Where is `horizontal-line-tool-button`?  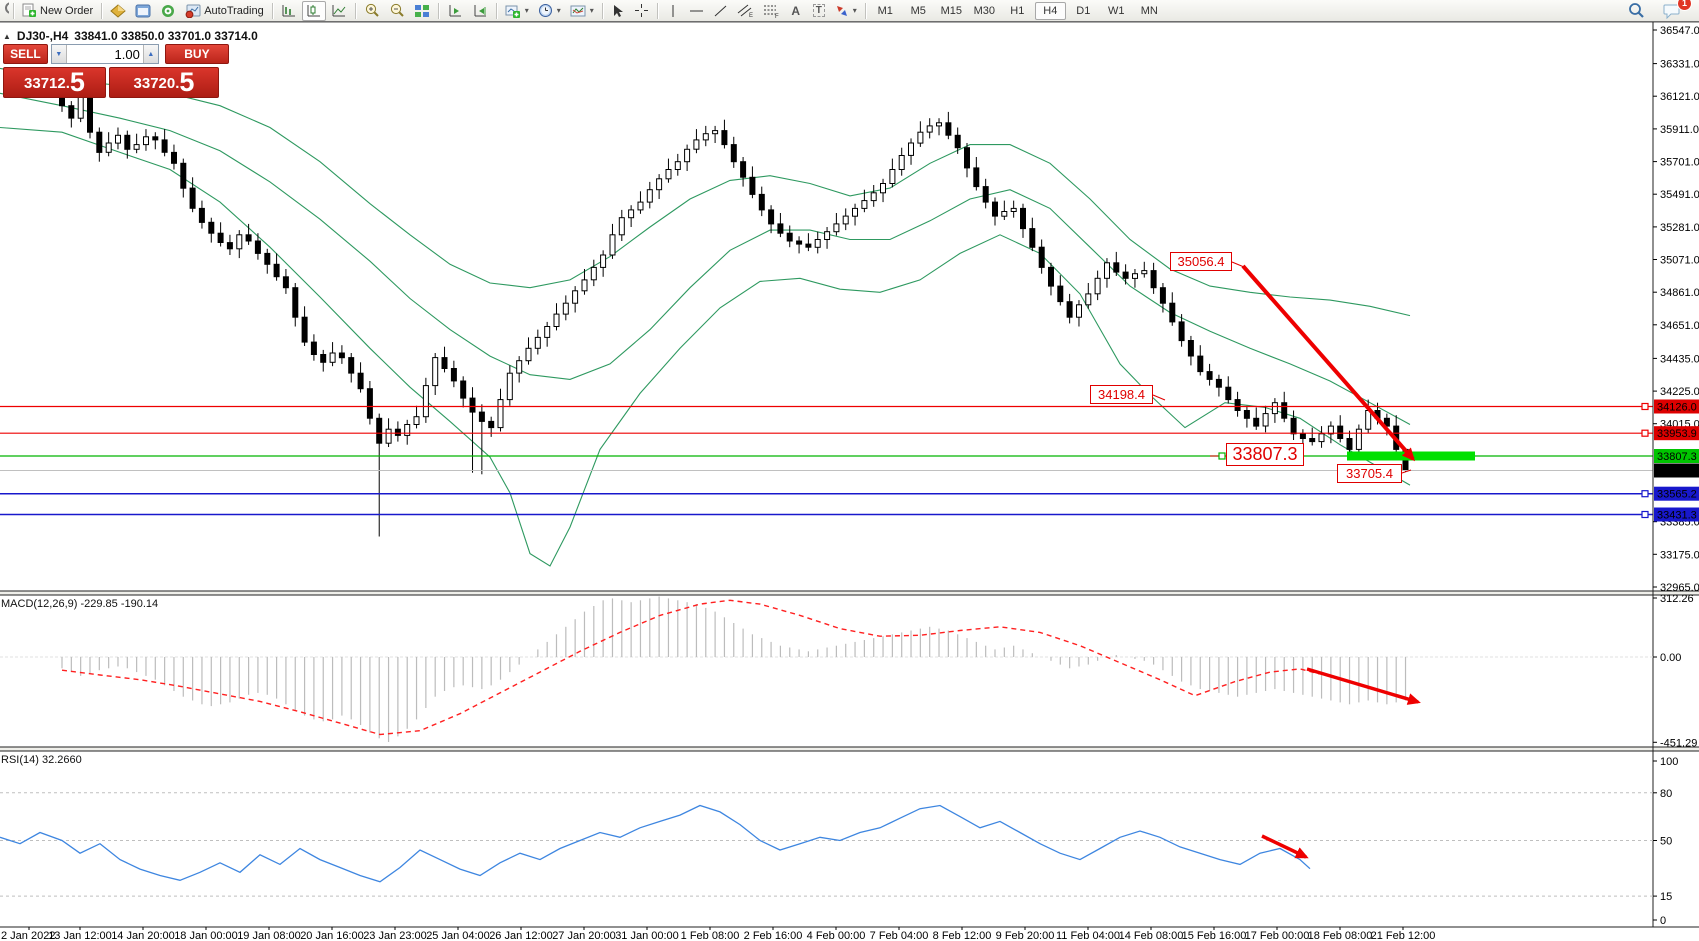
horizontal-line-tool-button is located at coordinates (696, 11).